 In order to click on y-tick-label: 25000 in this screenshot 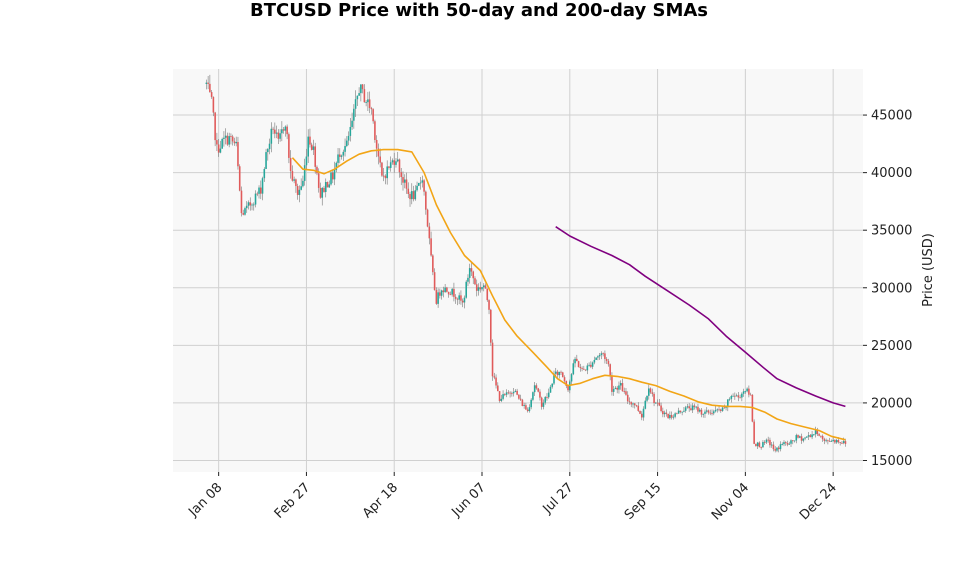, I will do `click(891, 346)`.